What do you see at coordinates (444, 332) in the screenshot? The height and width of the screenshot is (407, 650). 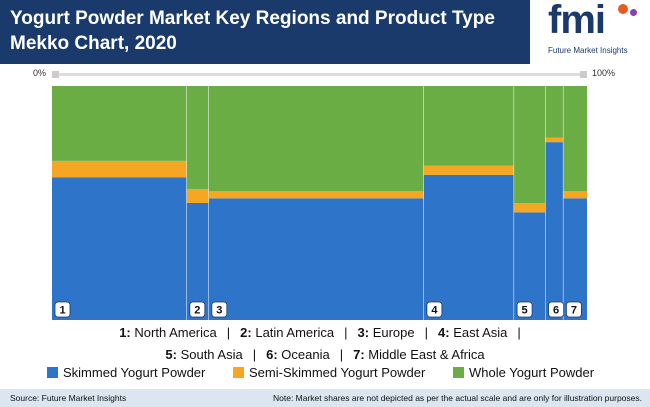 I see `region-number: 4:` at bounding box center [444, 332].